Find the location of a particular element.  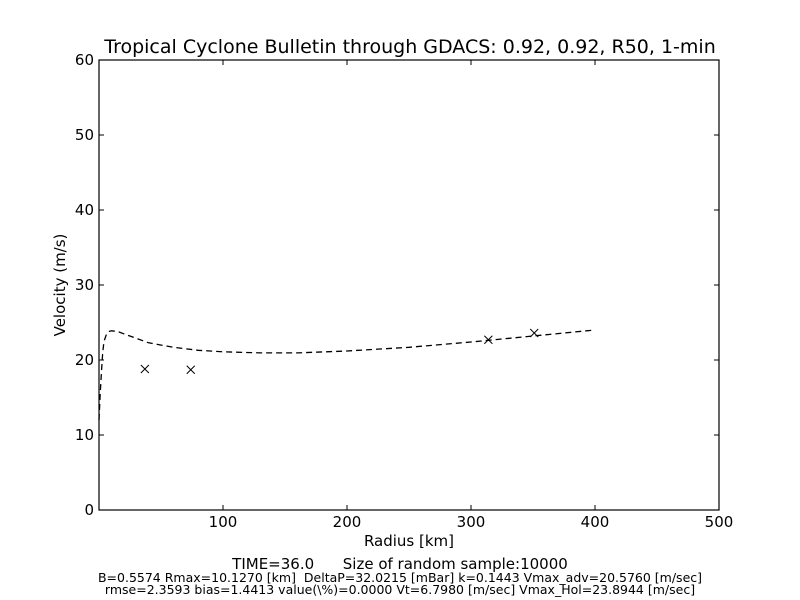

x-axis-label: Radius [km] is located at coordinates (409, 541).